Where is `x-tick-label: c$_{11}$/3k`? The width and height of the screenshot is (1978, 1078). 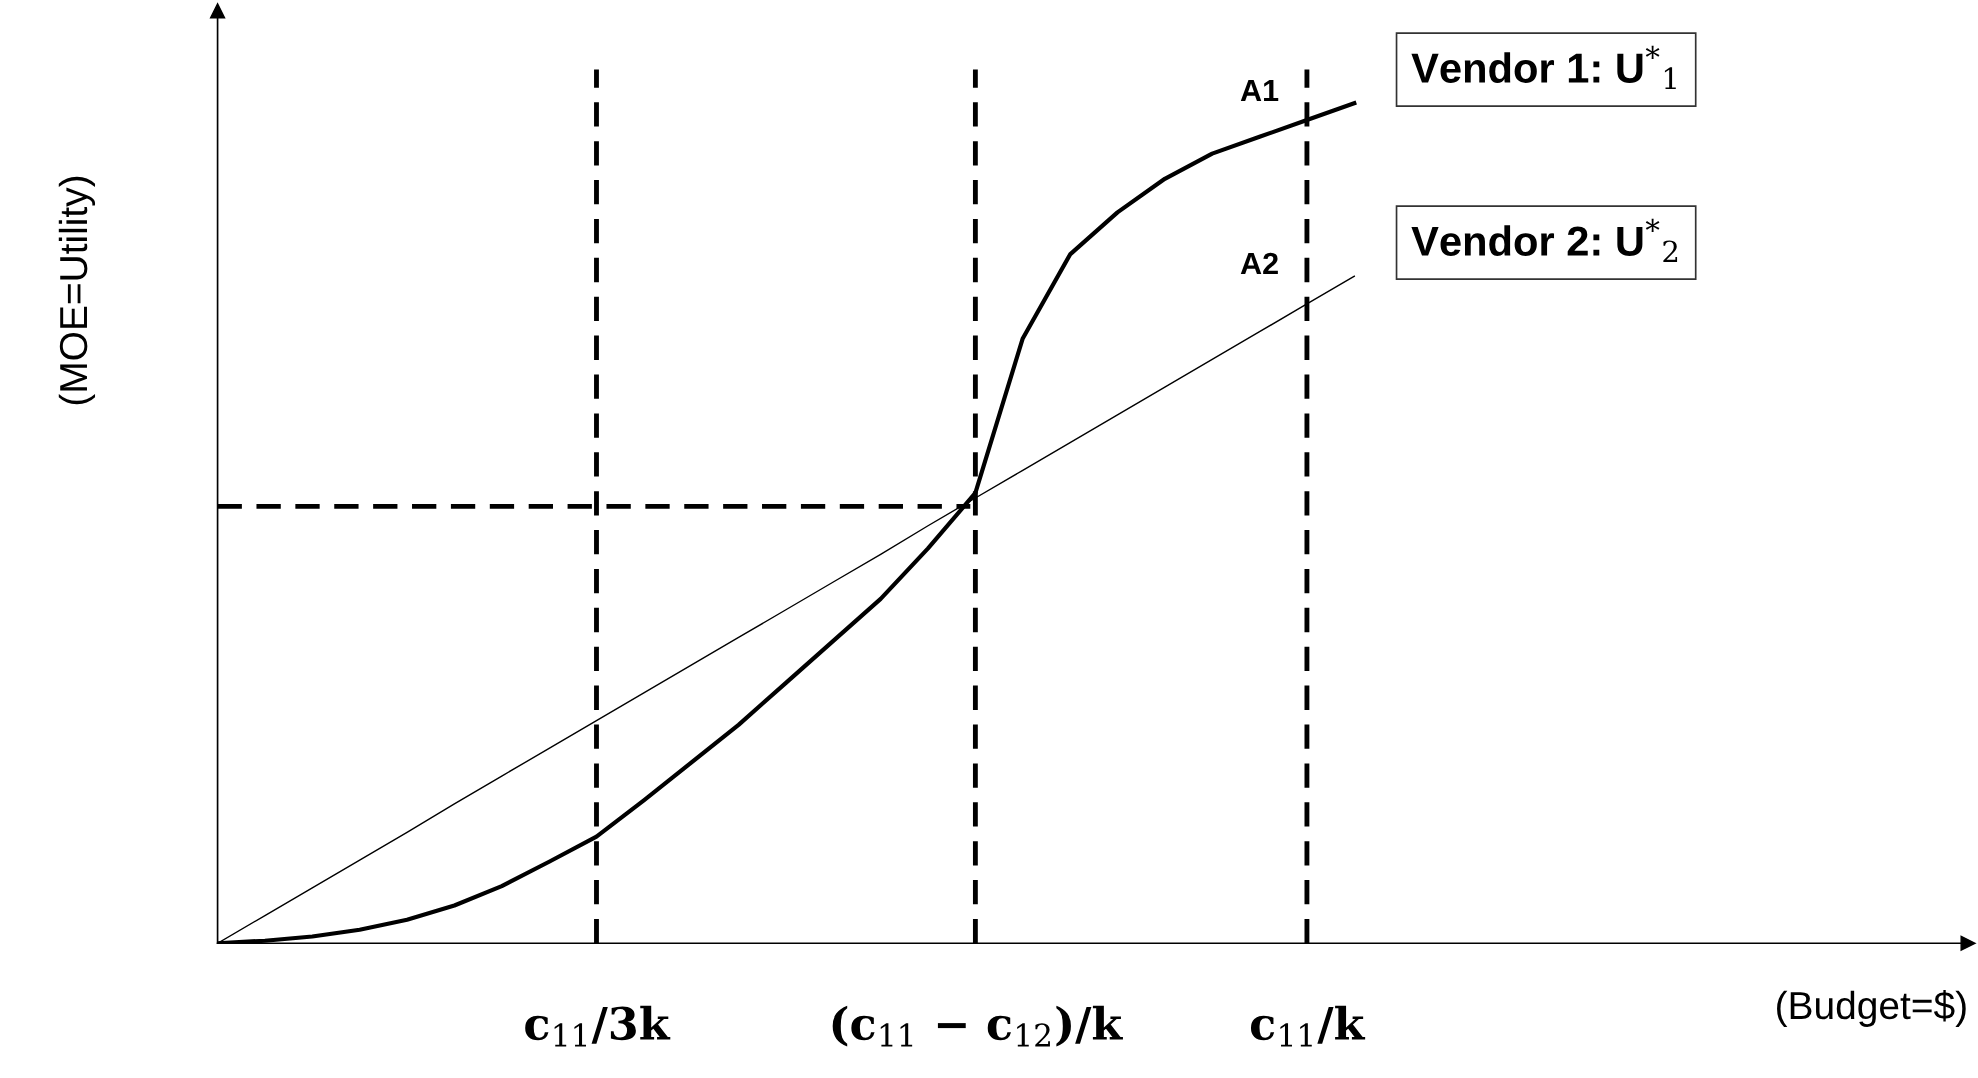 x-tick-label: c$_{11}$/3k is located at coordinates (598, 1026).